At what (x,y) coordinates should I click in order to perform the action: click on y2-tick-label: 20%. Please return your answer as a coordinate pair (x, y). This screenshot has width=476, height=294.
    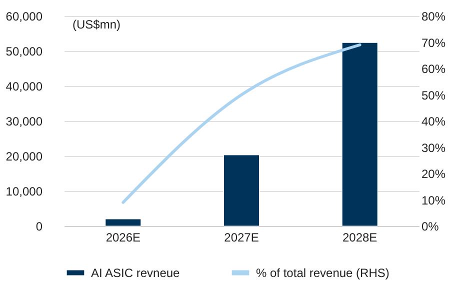
    Looking at the image, I should click on (434, 174).